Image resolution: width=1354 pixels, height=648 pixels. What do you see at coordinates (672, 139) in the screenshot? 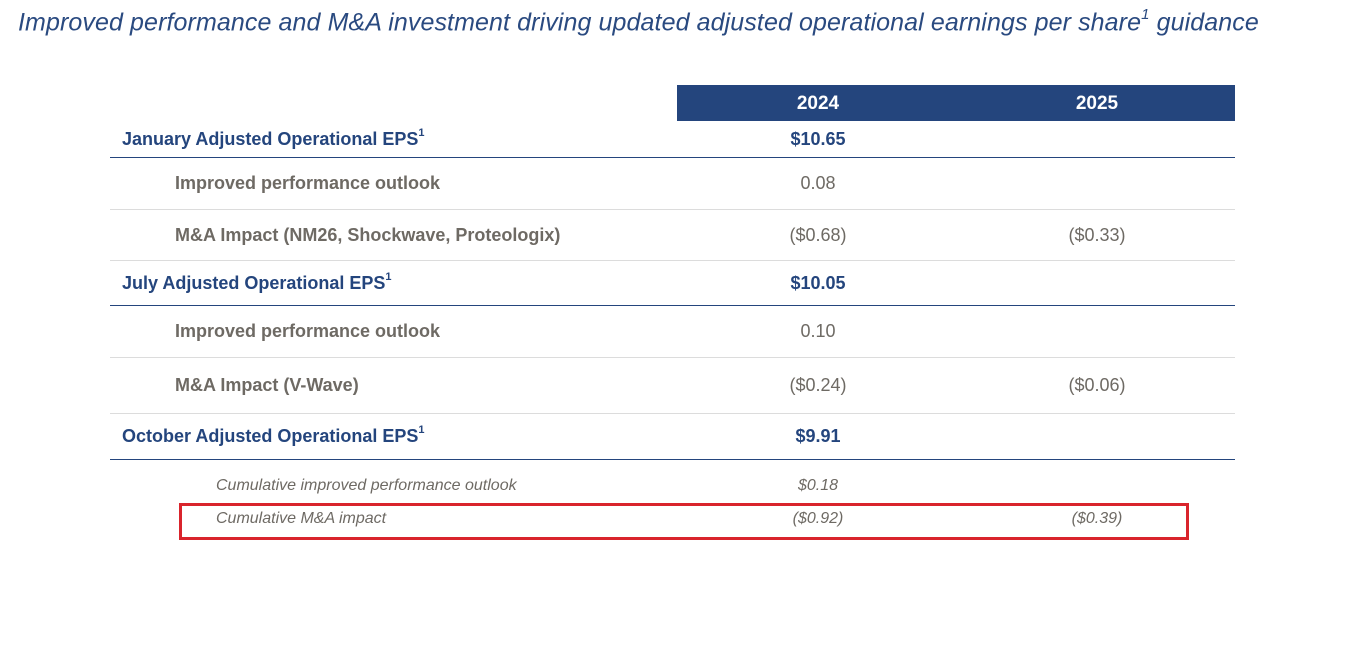
I see `table-row-january-eps: January Adjusted Operational EPS1 $10.65` at bounding box center [672, 139].